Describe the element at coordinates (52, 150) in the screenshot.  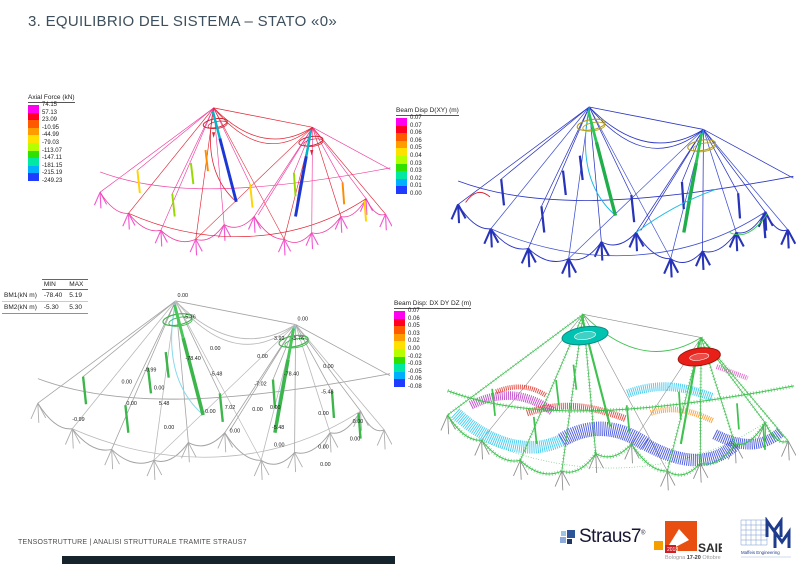
I see `legend-value: -113.07` at that location.